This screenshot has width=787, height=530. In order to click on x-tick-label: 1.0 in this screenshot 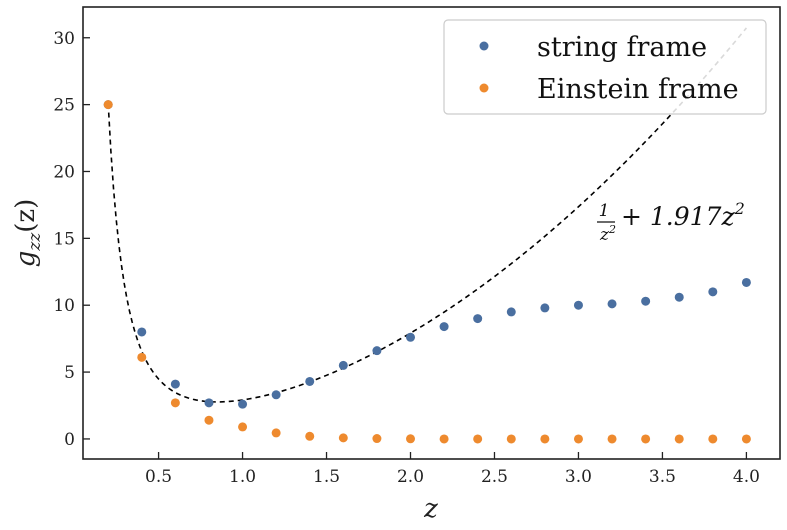, I will do `click(242, 477)`.